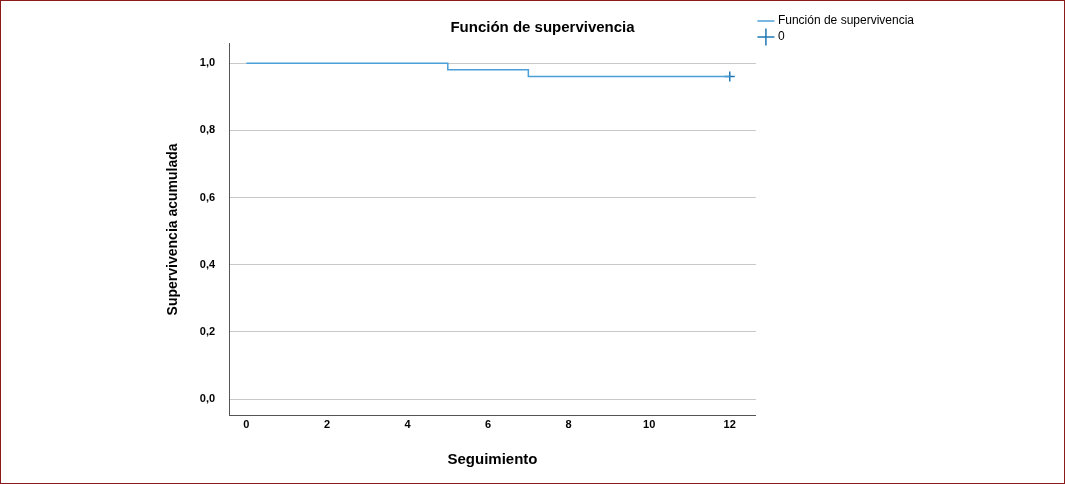  Describe the element at coordinates (781, 36) in the screenshot. I see `legend-label: 0` at that location.